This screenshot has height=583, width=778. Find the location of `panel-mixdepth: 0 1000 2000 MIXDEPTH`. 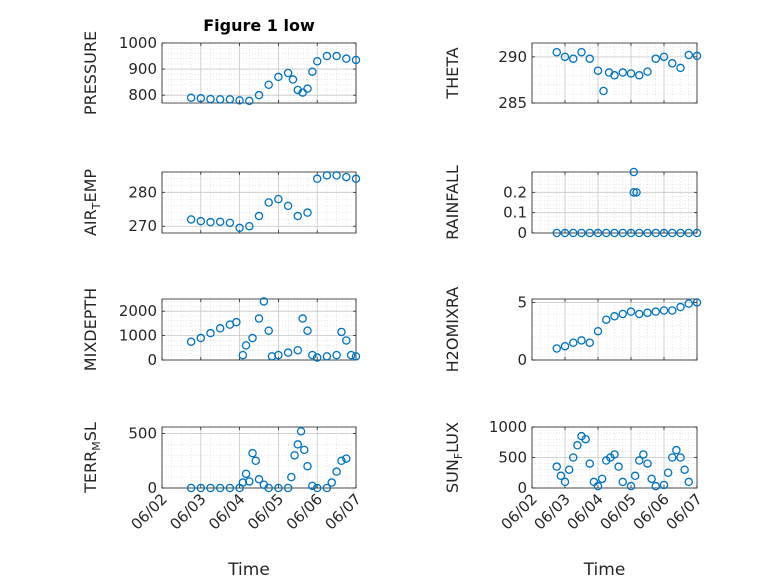

panel-mixdepth: 0 1000 2000 MIXDEPTH is located at coordinates (221, 329).